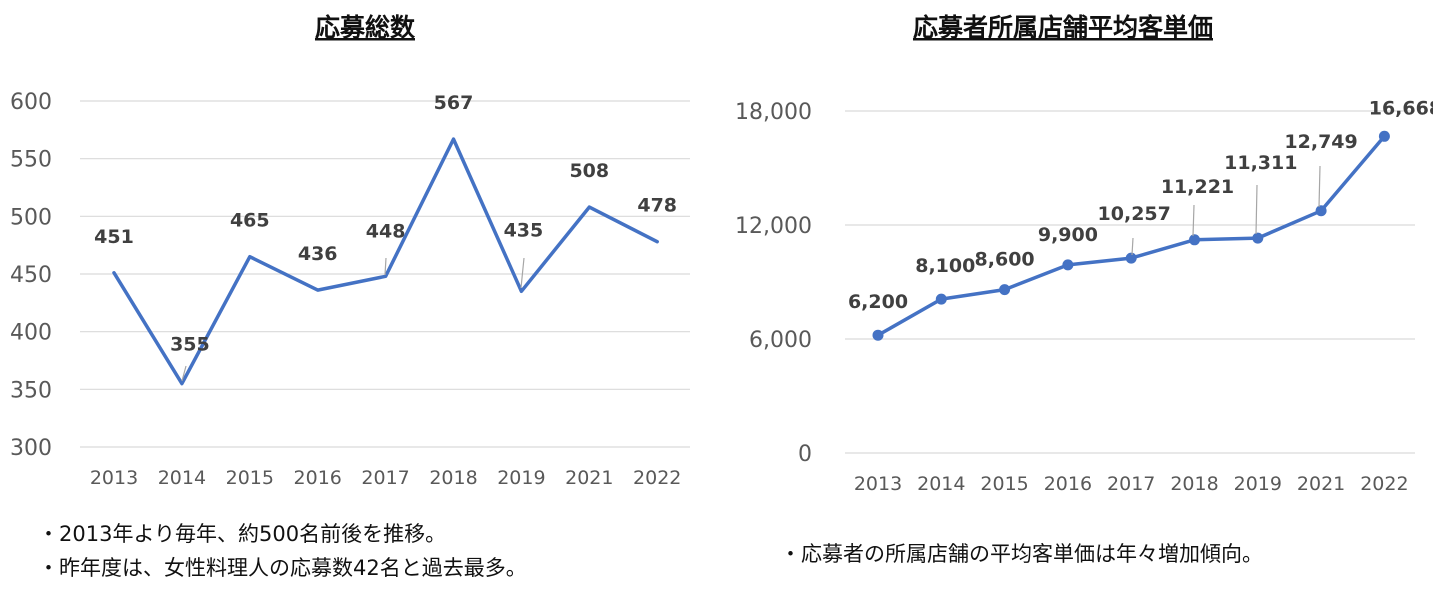 This screenshot has width=1433, height=591. Describe the element at coordinates (1258, 484) in the screenshot. I see `unit-price-x-tick-label: 2019` at that location.